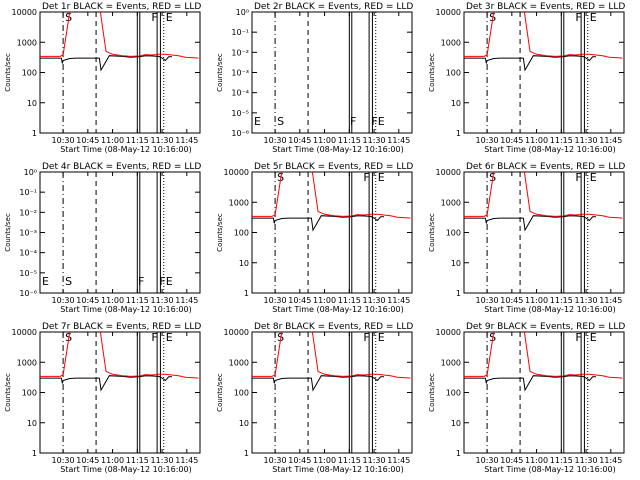 Image resolution: width=640 pixels, height=480 pixels. What do you see at coordinates (28, 253) in the screenshot?
I see `y-tick-label: 10⁻⁴` at bounding box center [28, 253].